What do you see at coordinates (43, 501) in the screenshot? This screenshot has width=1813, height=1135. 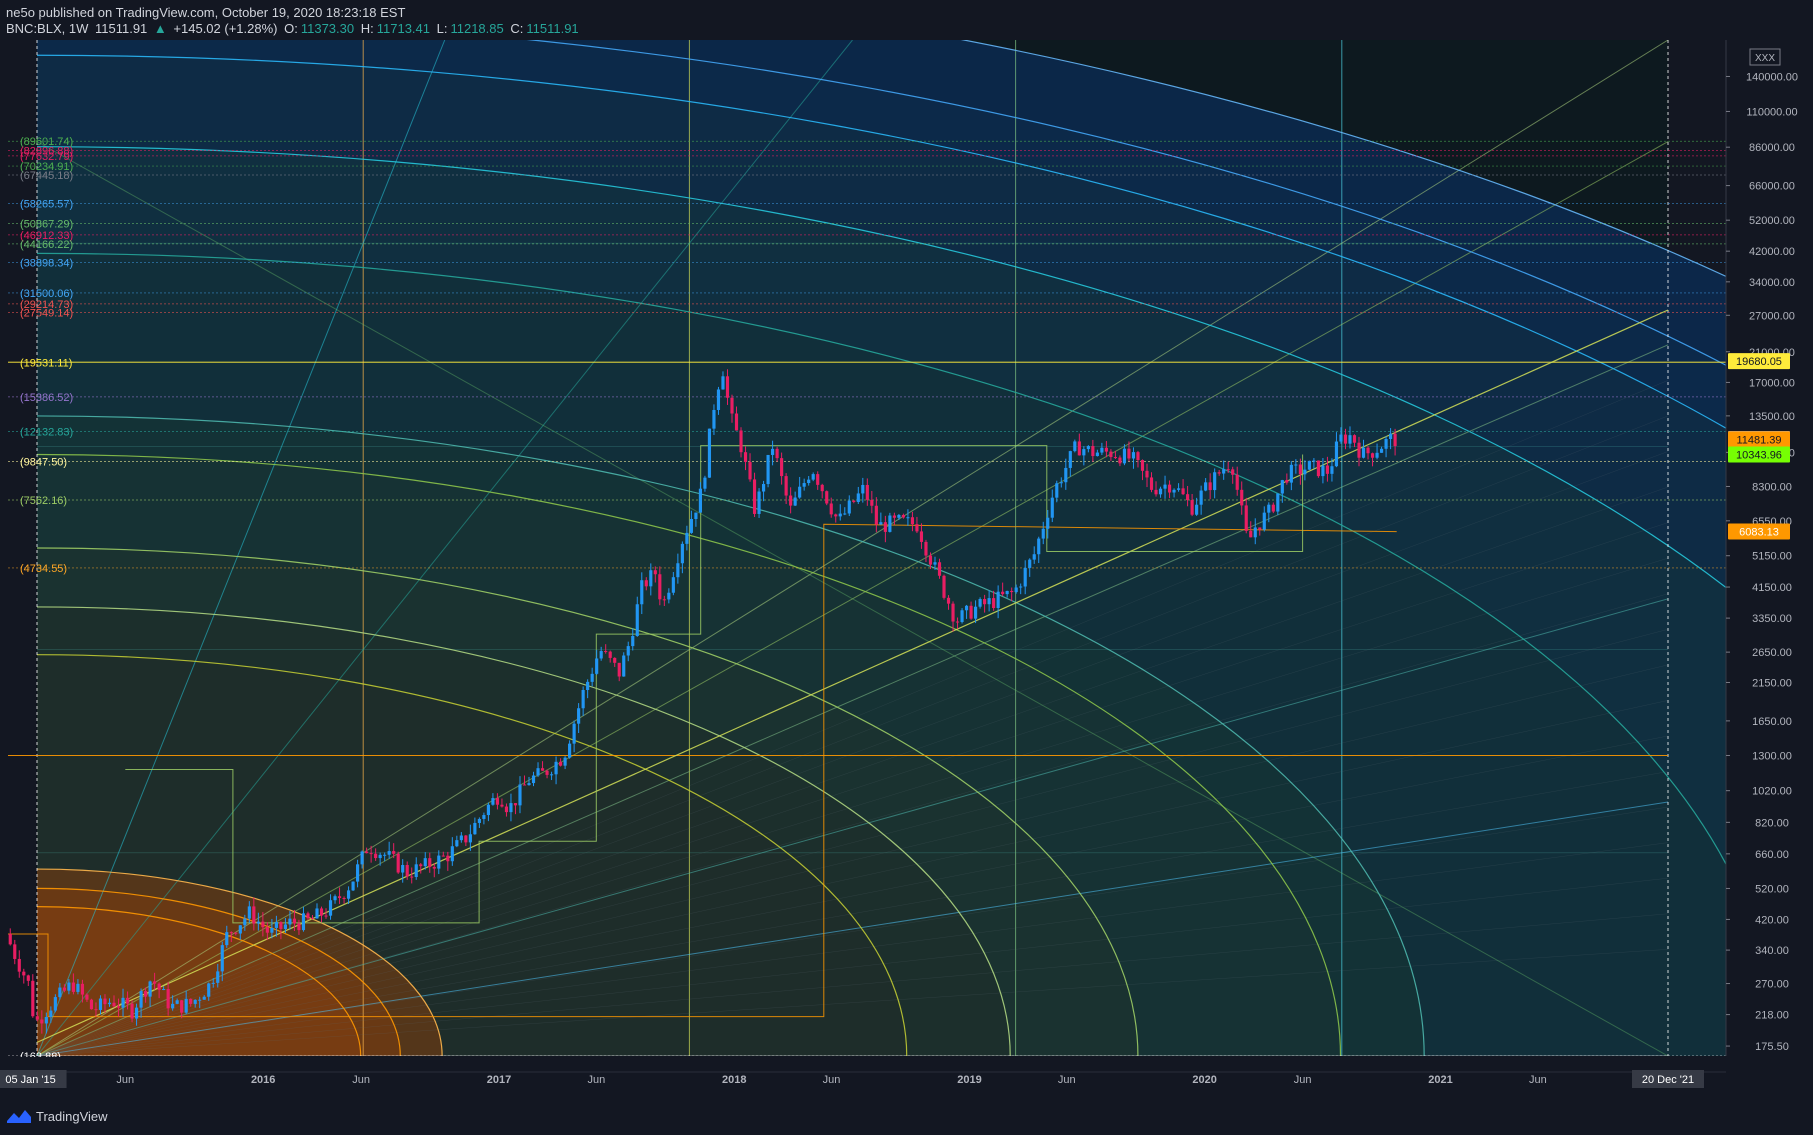 I see `price-level-label: (7562.16)` at bounding box center [43, 501].